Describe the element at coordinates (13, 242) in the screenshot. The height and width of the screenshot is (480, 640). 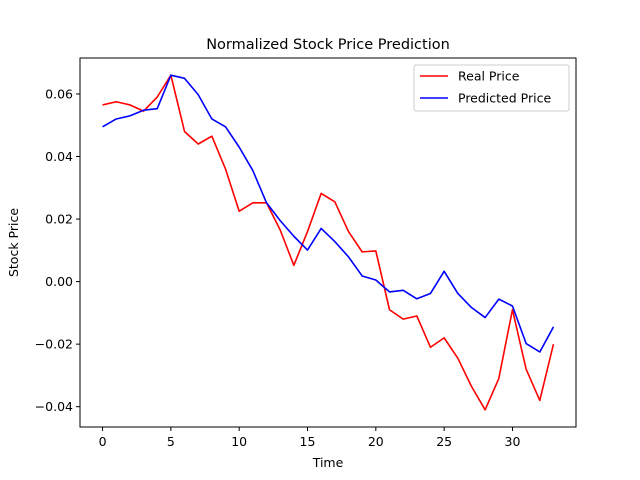
I see `y-axis-label: Stock Price` at that location.